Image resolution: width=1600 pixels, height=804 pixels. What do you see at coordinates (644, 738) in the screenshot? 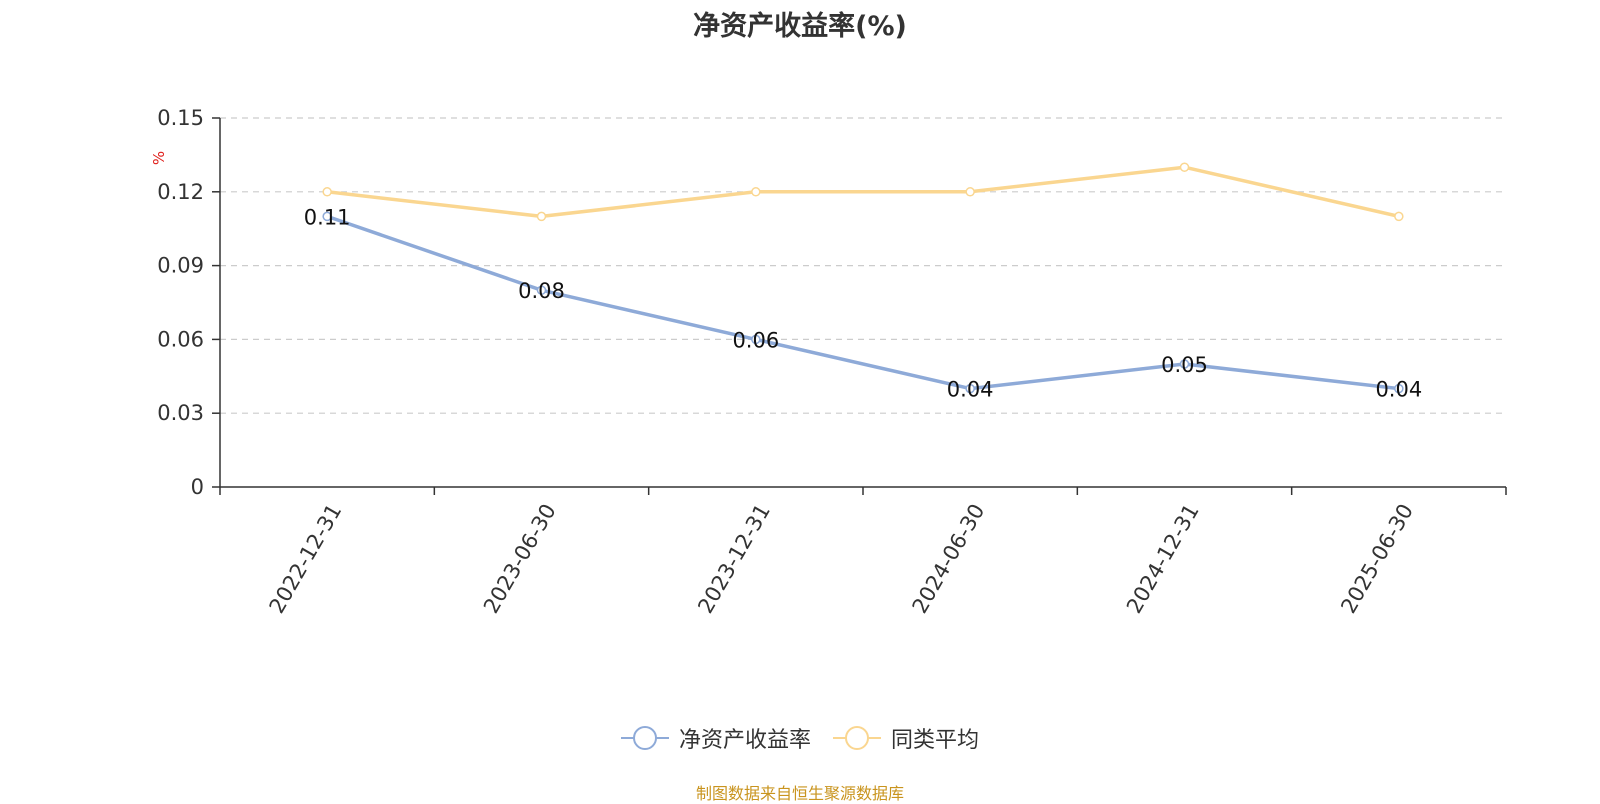
I see `legend-marker-roe` at bounding box center [644, 738].